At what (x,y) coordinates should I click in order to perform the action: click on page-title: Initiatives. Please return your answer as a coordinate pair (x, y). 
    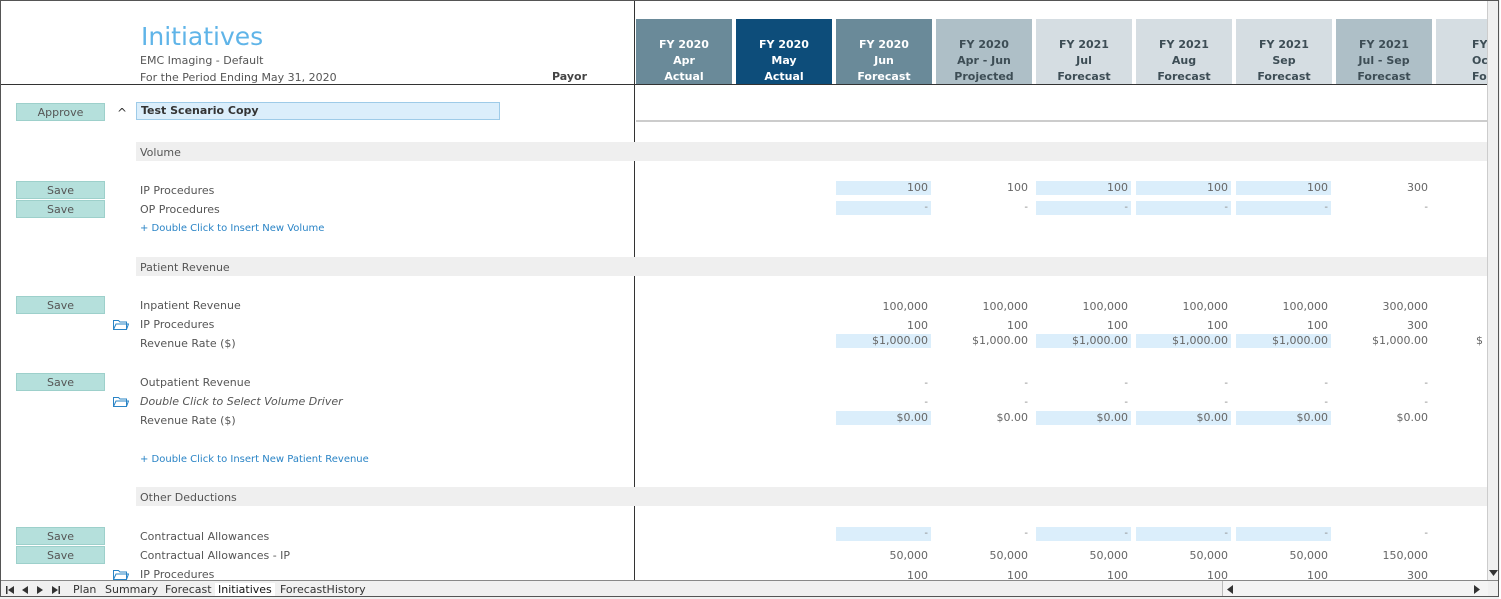
    Looking at the image, I should click on (202, 36).